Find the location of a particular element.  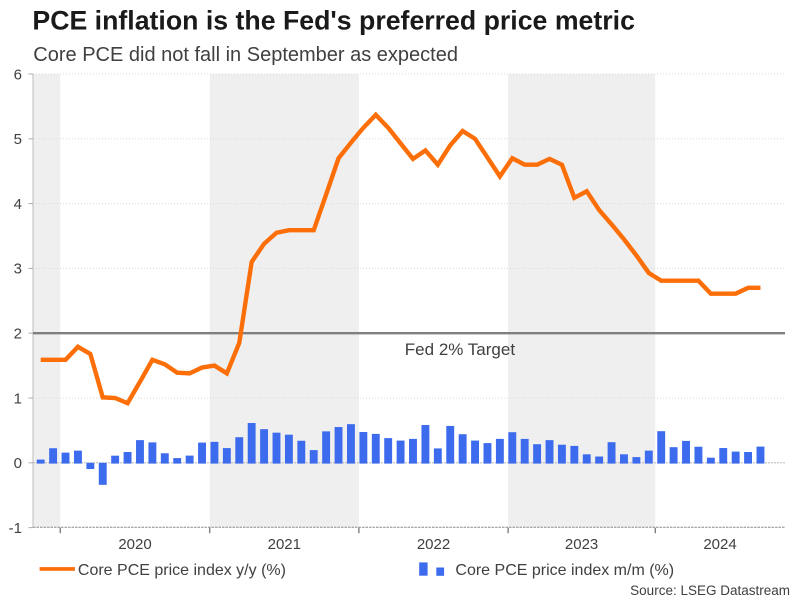

svg-text: 3 is located at coordinates (18, 269).